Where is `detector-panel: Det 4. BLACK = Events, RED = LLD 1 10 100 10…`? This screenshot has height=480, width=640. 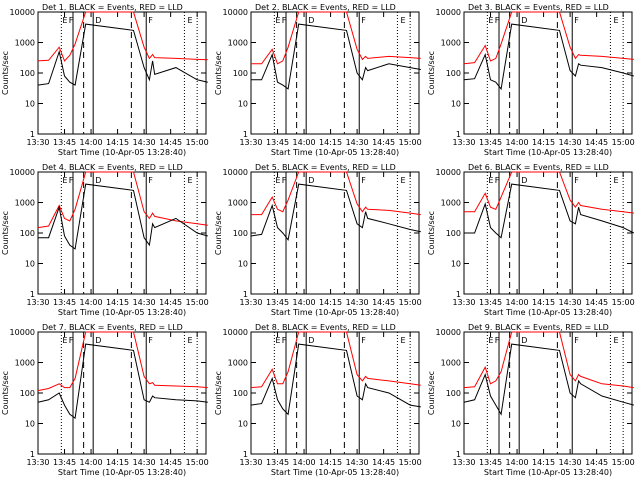 detector-panel: Det 4. BLACK = Events, RED = LLD 1 10 100 10… is located at coordinates (105, 240).